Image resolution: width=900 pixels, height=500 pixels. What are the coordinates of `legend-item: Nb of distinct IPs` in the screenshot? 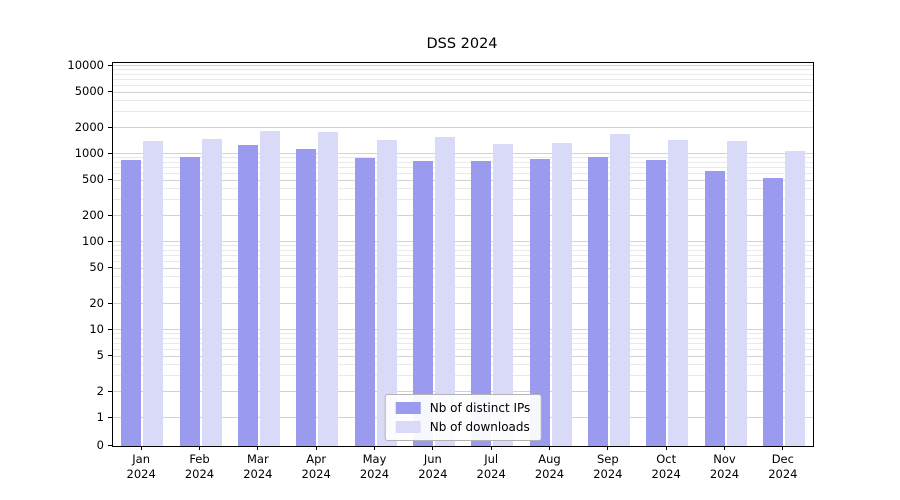 It's located at (463, 408).